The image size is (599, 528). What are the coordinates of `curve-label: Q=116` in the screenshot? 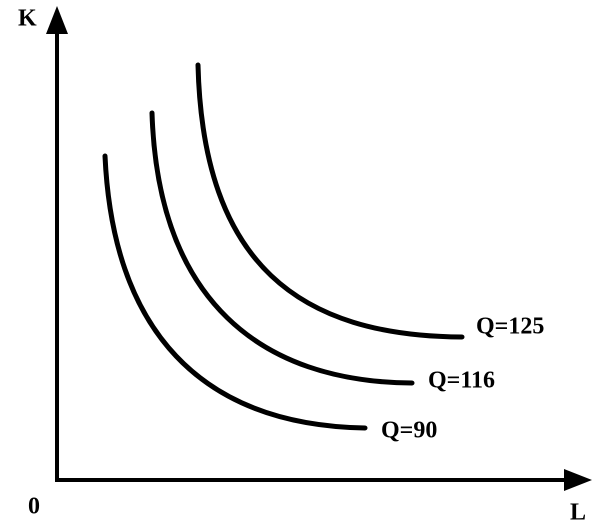 It's located at (461, 381).